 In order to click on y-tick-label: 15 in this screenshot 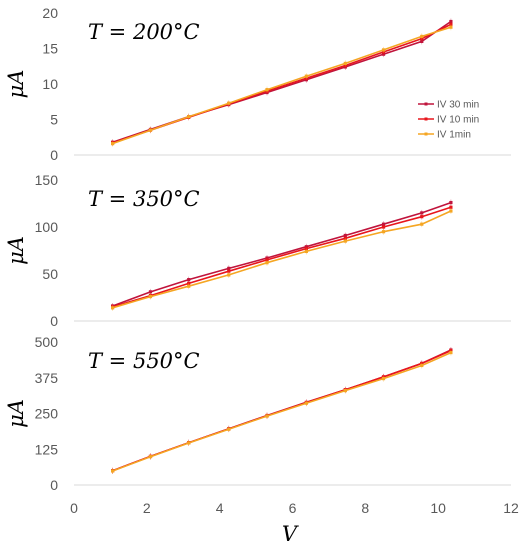, I will do `click(50, 49)`.